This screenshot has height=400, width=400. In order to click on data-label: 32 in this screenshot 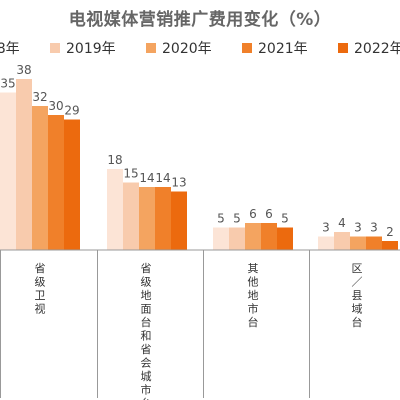, I will do `click(39, 97)`.